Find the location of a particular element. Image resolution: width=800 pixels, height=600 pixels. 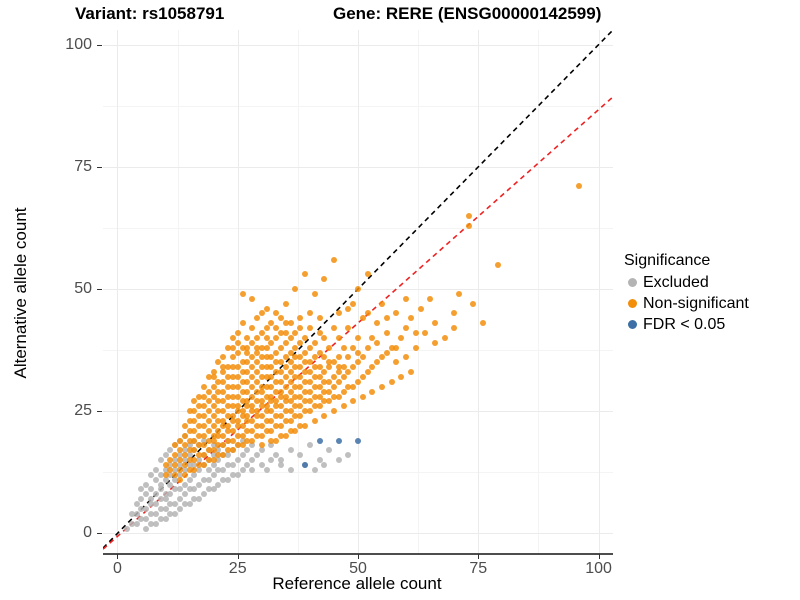

legend-item-excluded: Excluded is located at coordinates (709, 282).